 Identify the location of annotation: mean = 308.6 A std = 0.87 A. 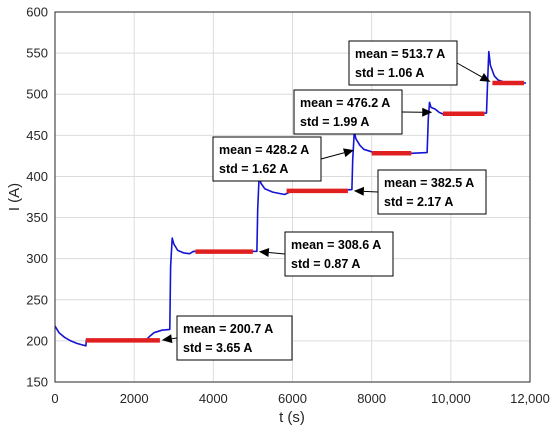
(326, 254).